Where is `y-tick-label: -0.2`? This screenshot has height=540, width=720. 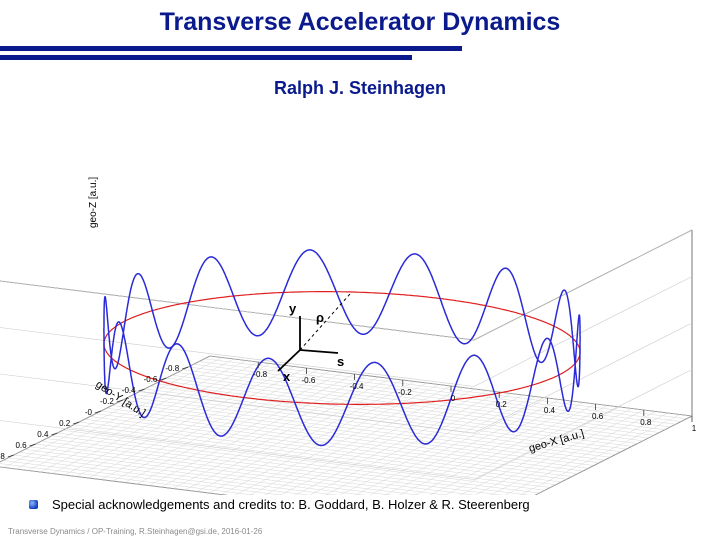 y-tick-label: -0.2 is located at coordinates (107, 401).